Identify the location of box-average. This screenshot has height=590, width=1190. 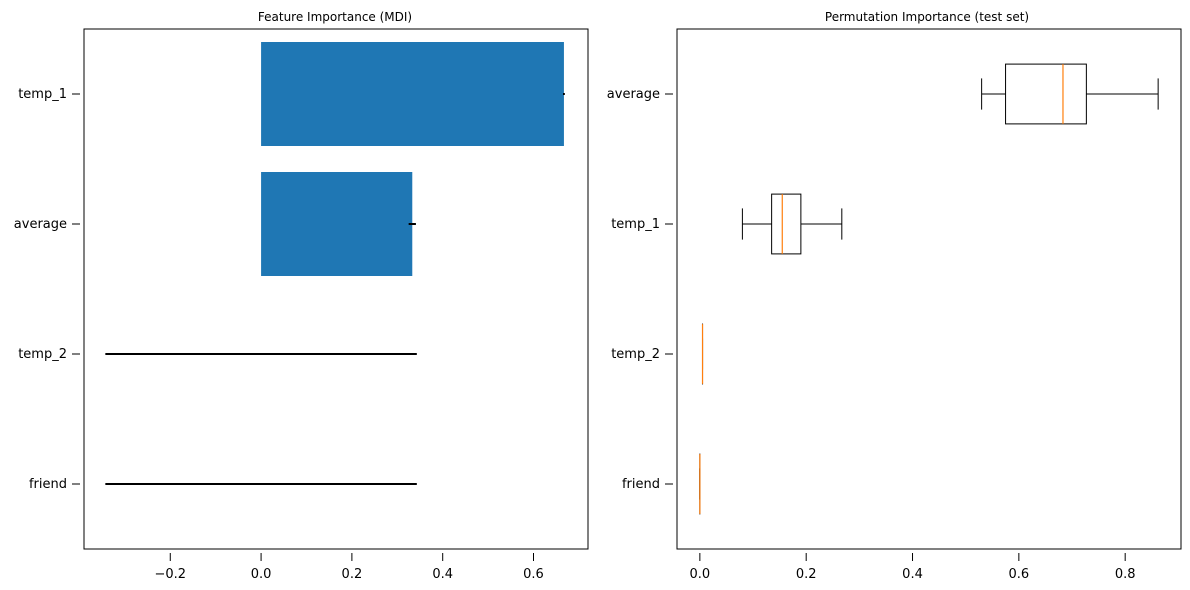
(1046, 94).